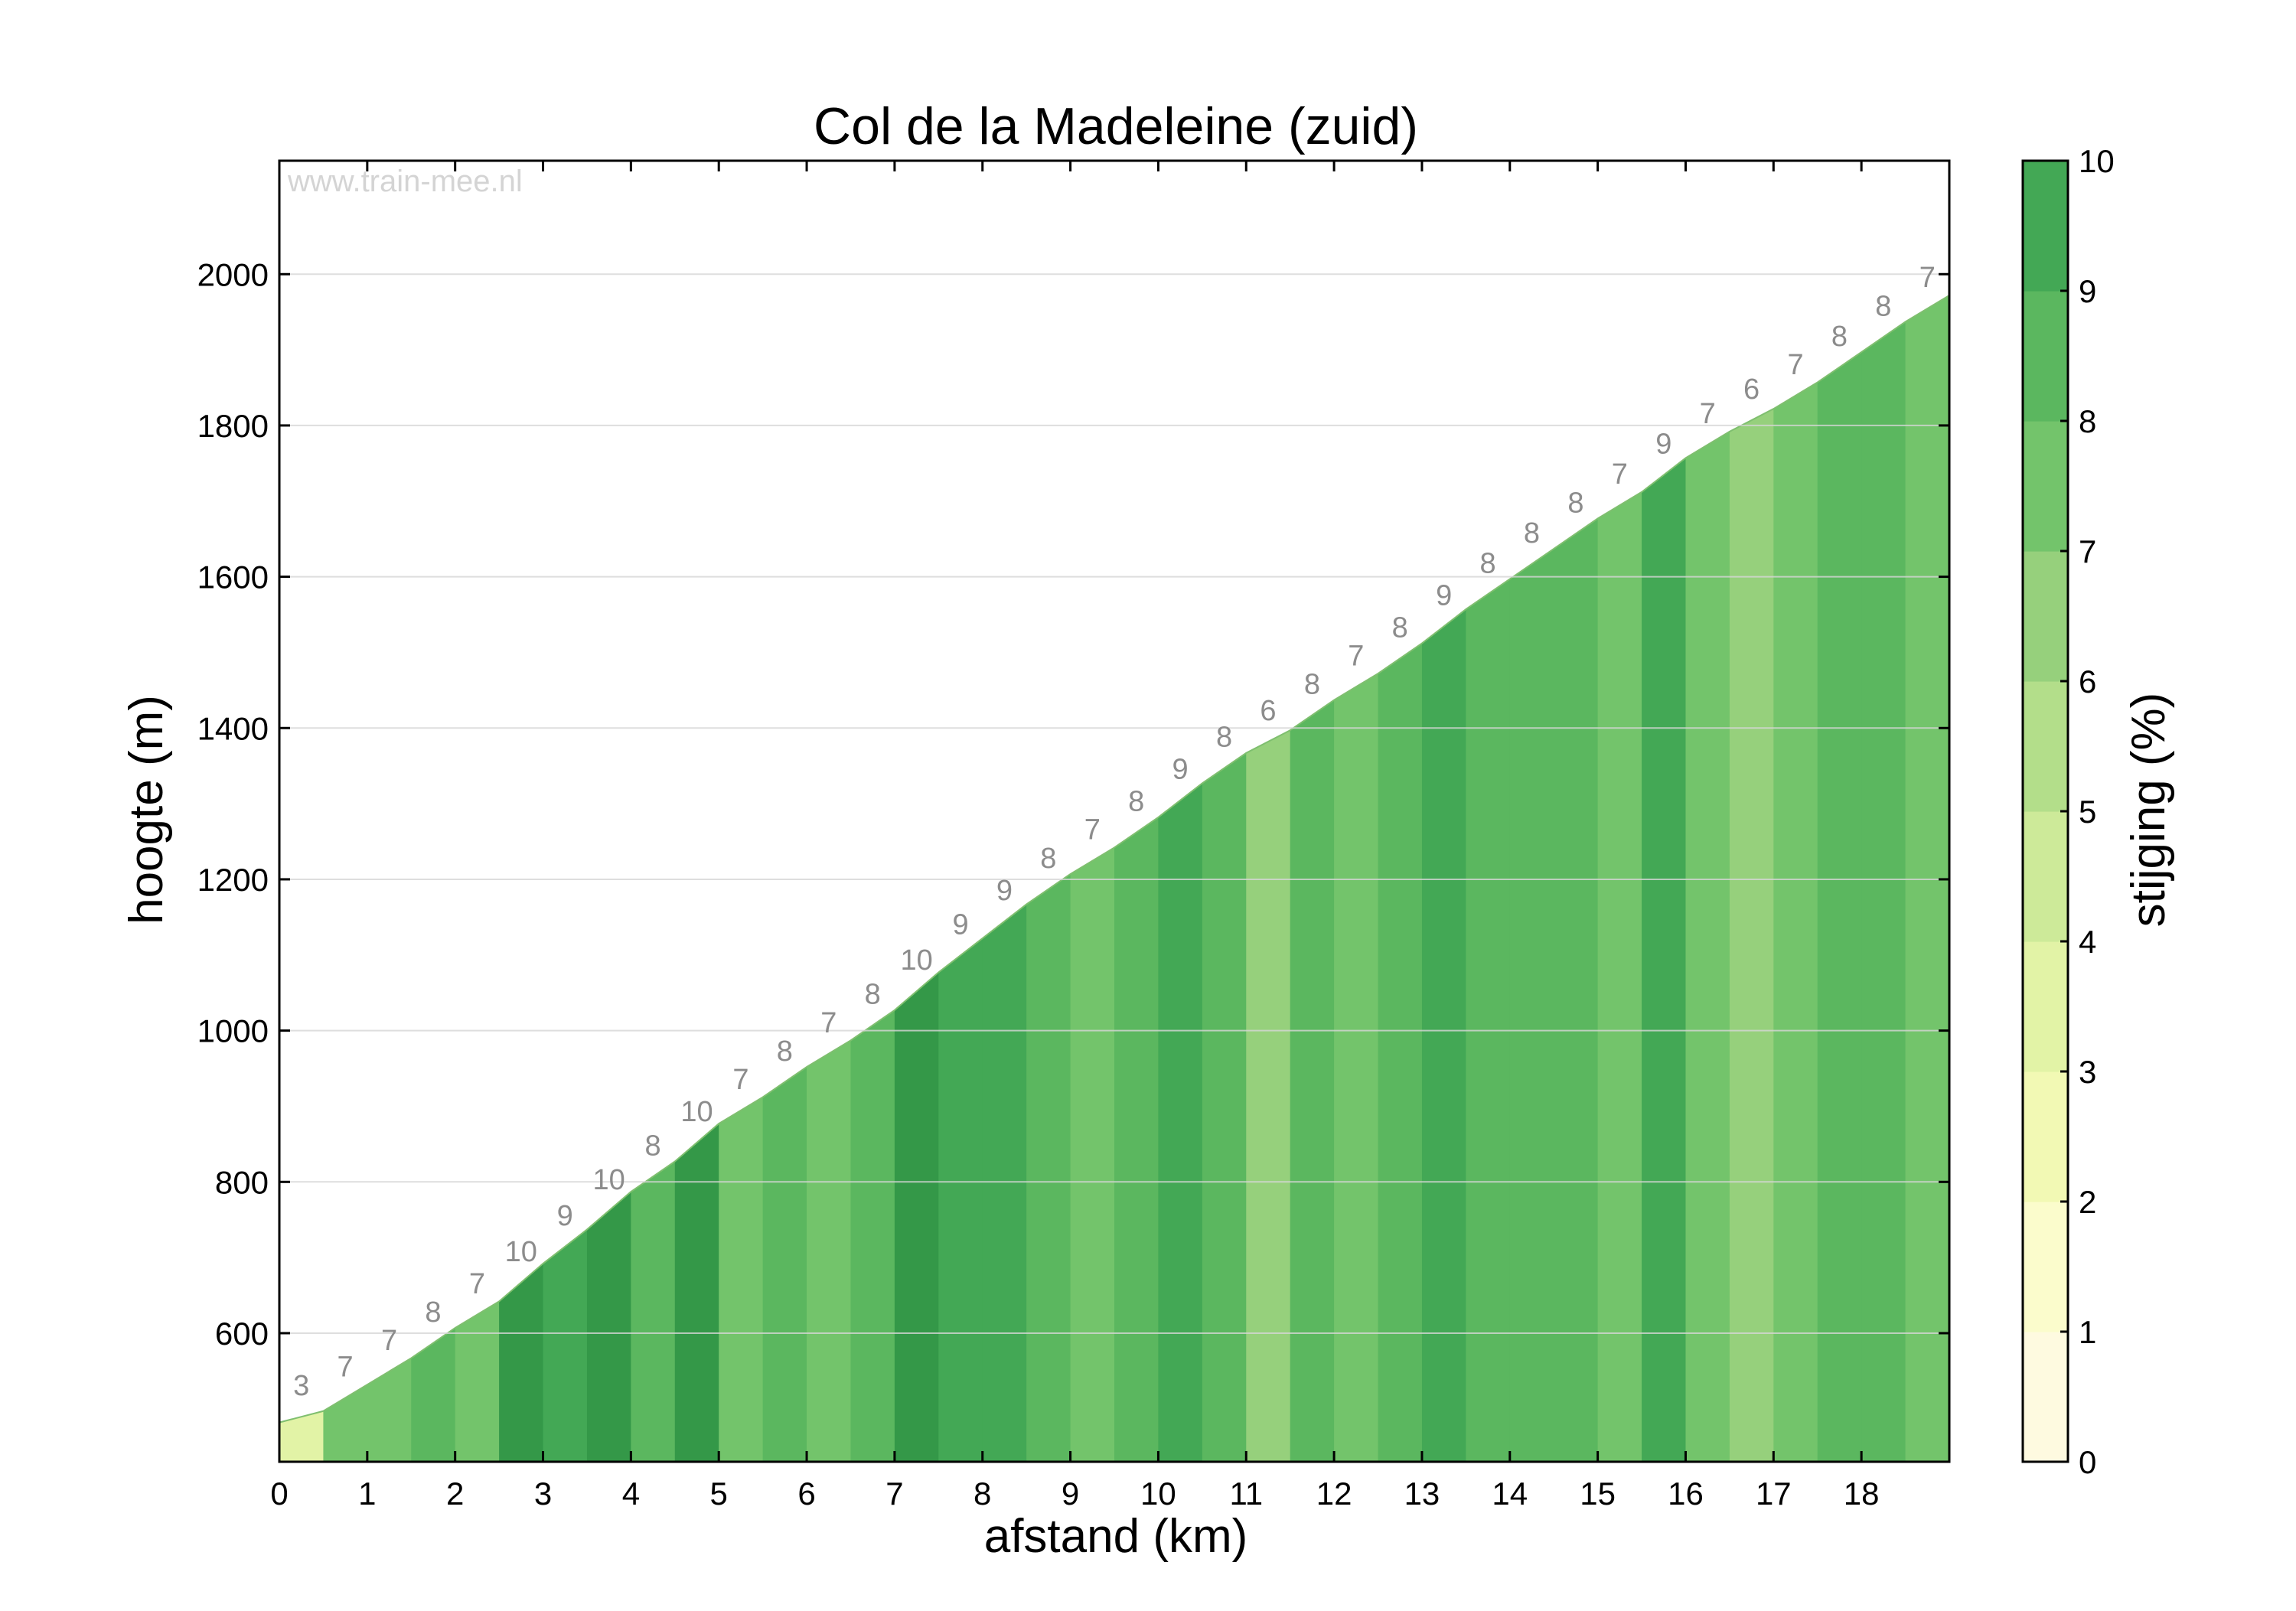 Image resolution: width=2296 pixels, height=1611 pixels. Describe the element at coordinates (233, 426) in the screenshot. I see `y-tick-label: 1800` at that location.